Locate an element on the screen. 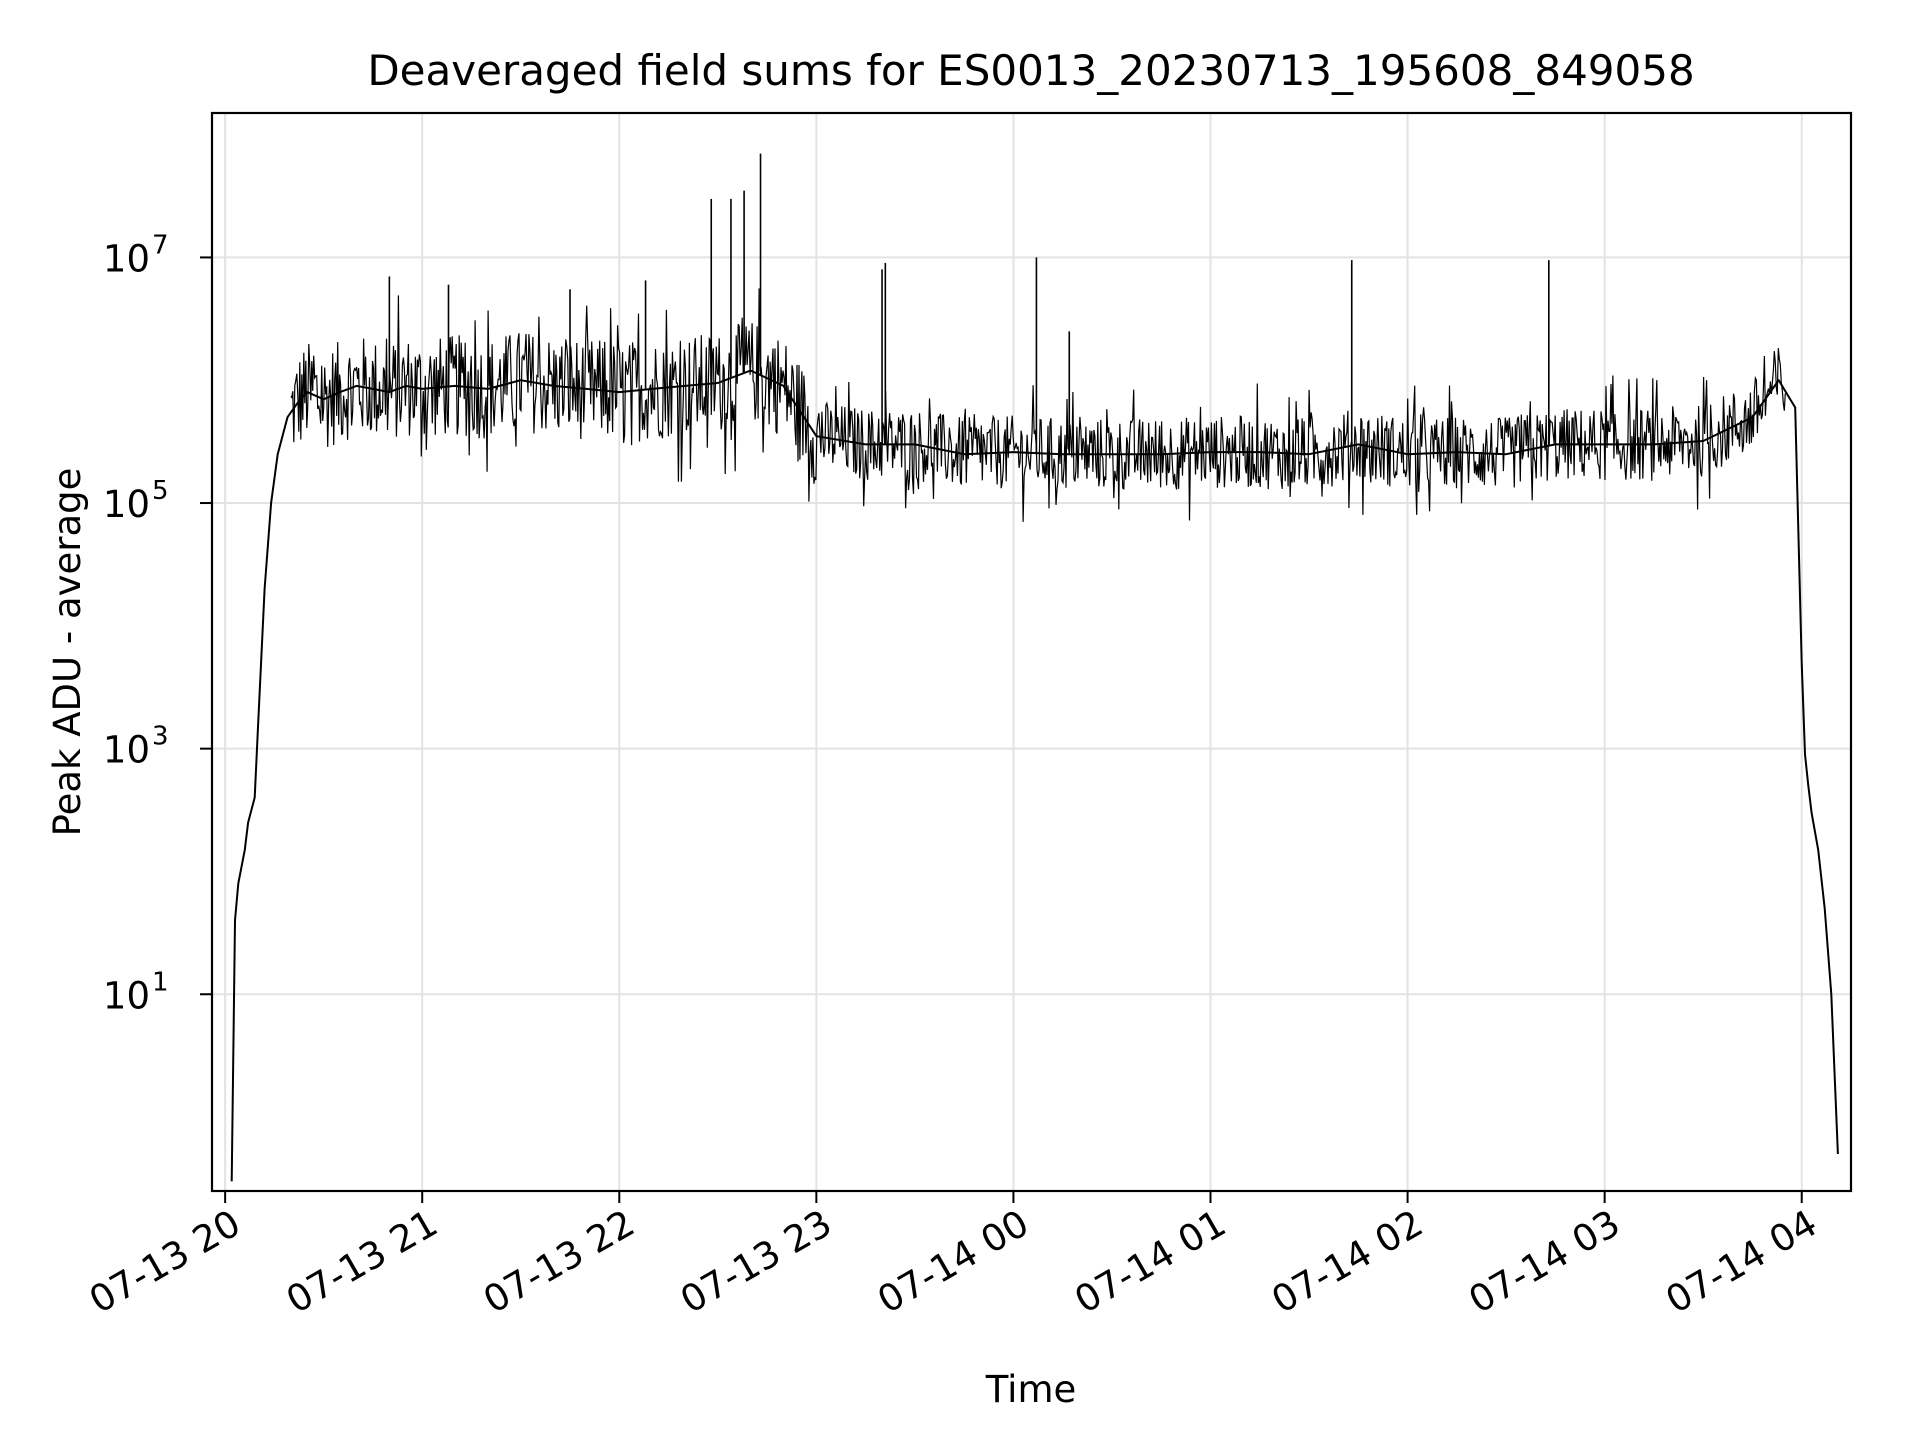  y-tick-label: 10 1 is located at coordinates (136, 992).